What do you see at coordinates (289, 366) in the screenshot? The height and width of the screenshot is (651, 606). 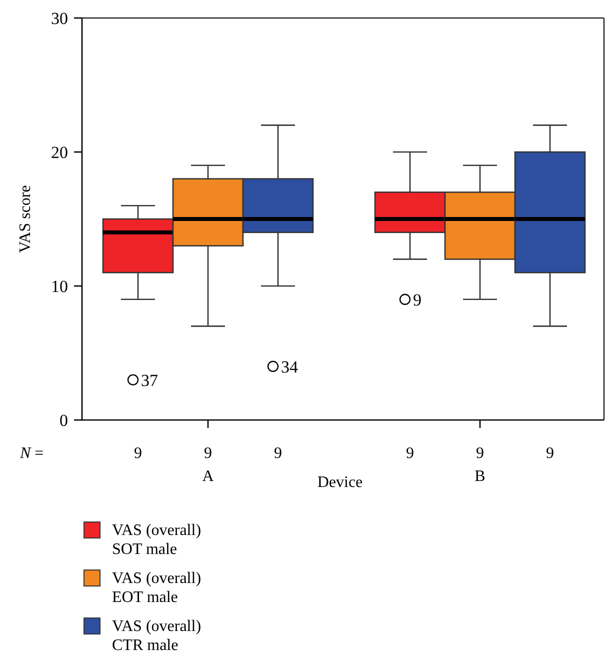 I see `annotation: 34` at bounding box center [289, 366].